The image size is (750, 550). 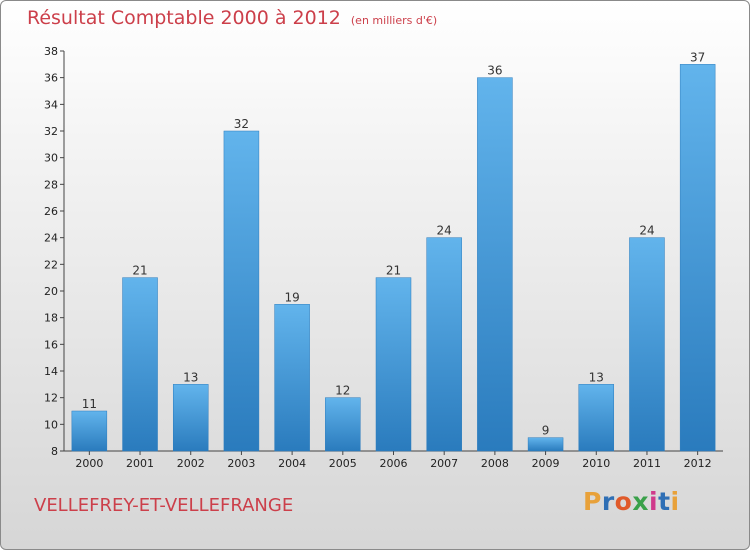 What do you see at coordinates (51, 131) in the screenshot?
I see `y-tick-label: 32` at bounding box center [51, 131].